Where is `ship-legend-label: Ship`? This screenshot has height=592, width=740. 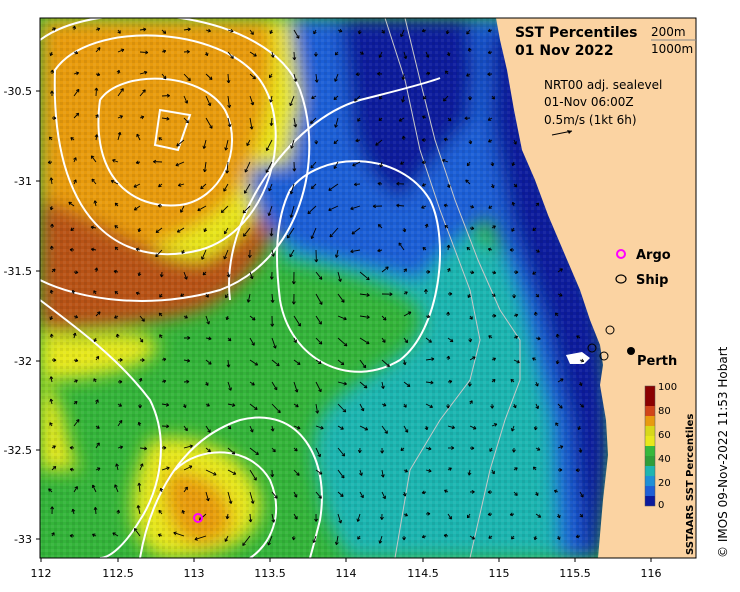 ship-legend-label: Ship is located at coordinates (652, 280).